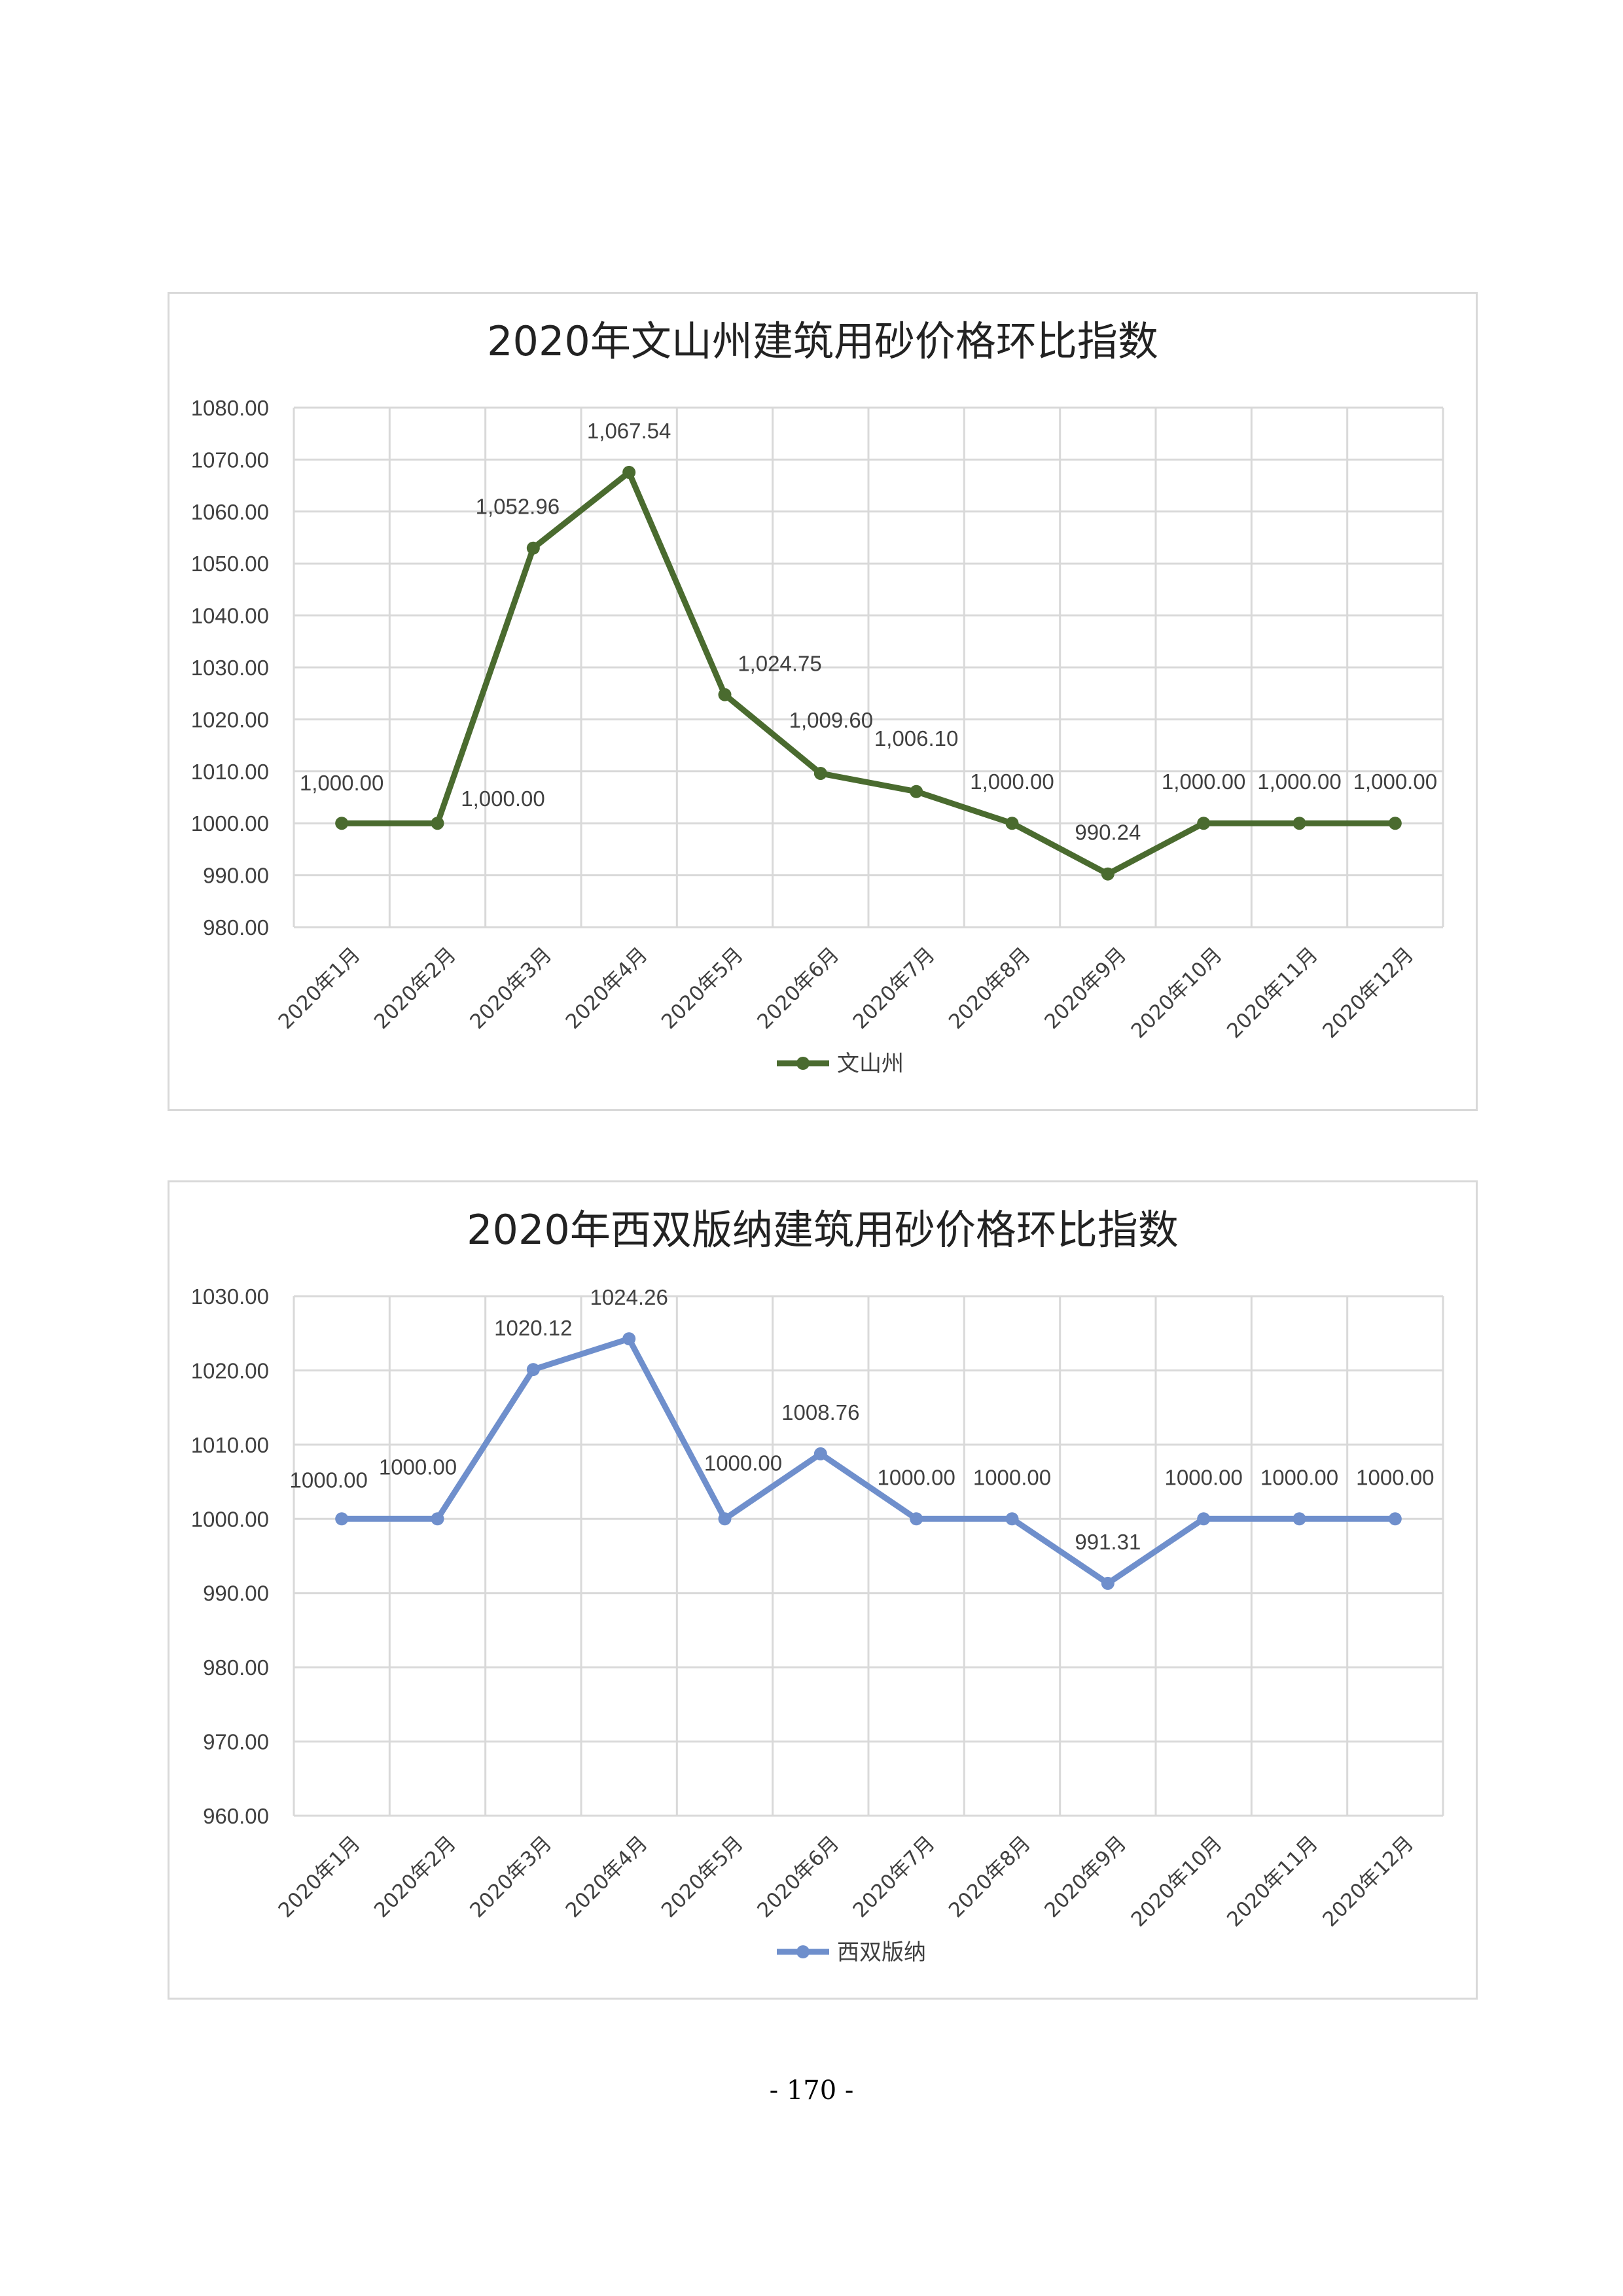 This screenshot has width=1623, height=2296. I want to click on legend-label: 文山州, so click(871, 1064).